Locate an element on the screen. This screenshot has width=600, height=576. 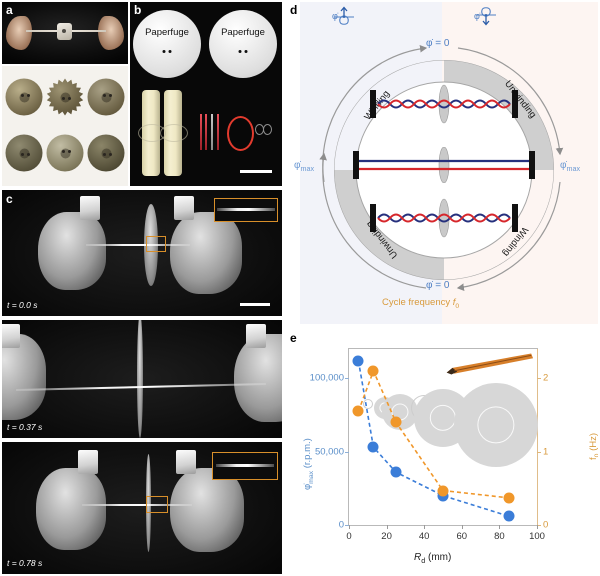
gear-row-bottom is located at coordinates (65, 153).